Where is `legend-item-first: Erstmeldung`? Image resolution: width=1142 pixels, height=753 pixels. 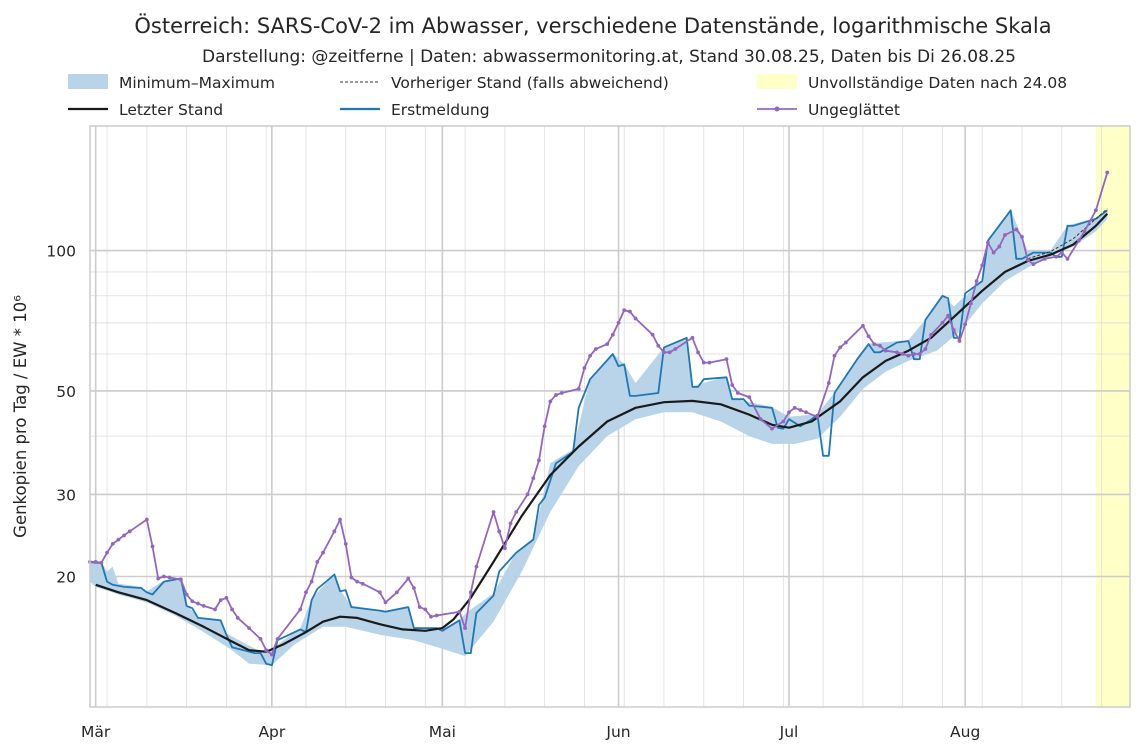 legend-item-first: Erstmeldung is located at coordinates (415, 110).